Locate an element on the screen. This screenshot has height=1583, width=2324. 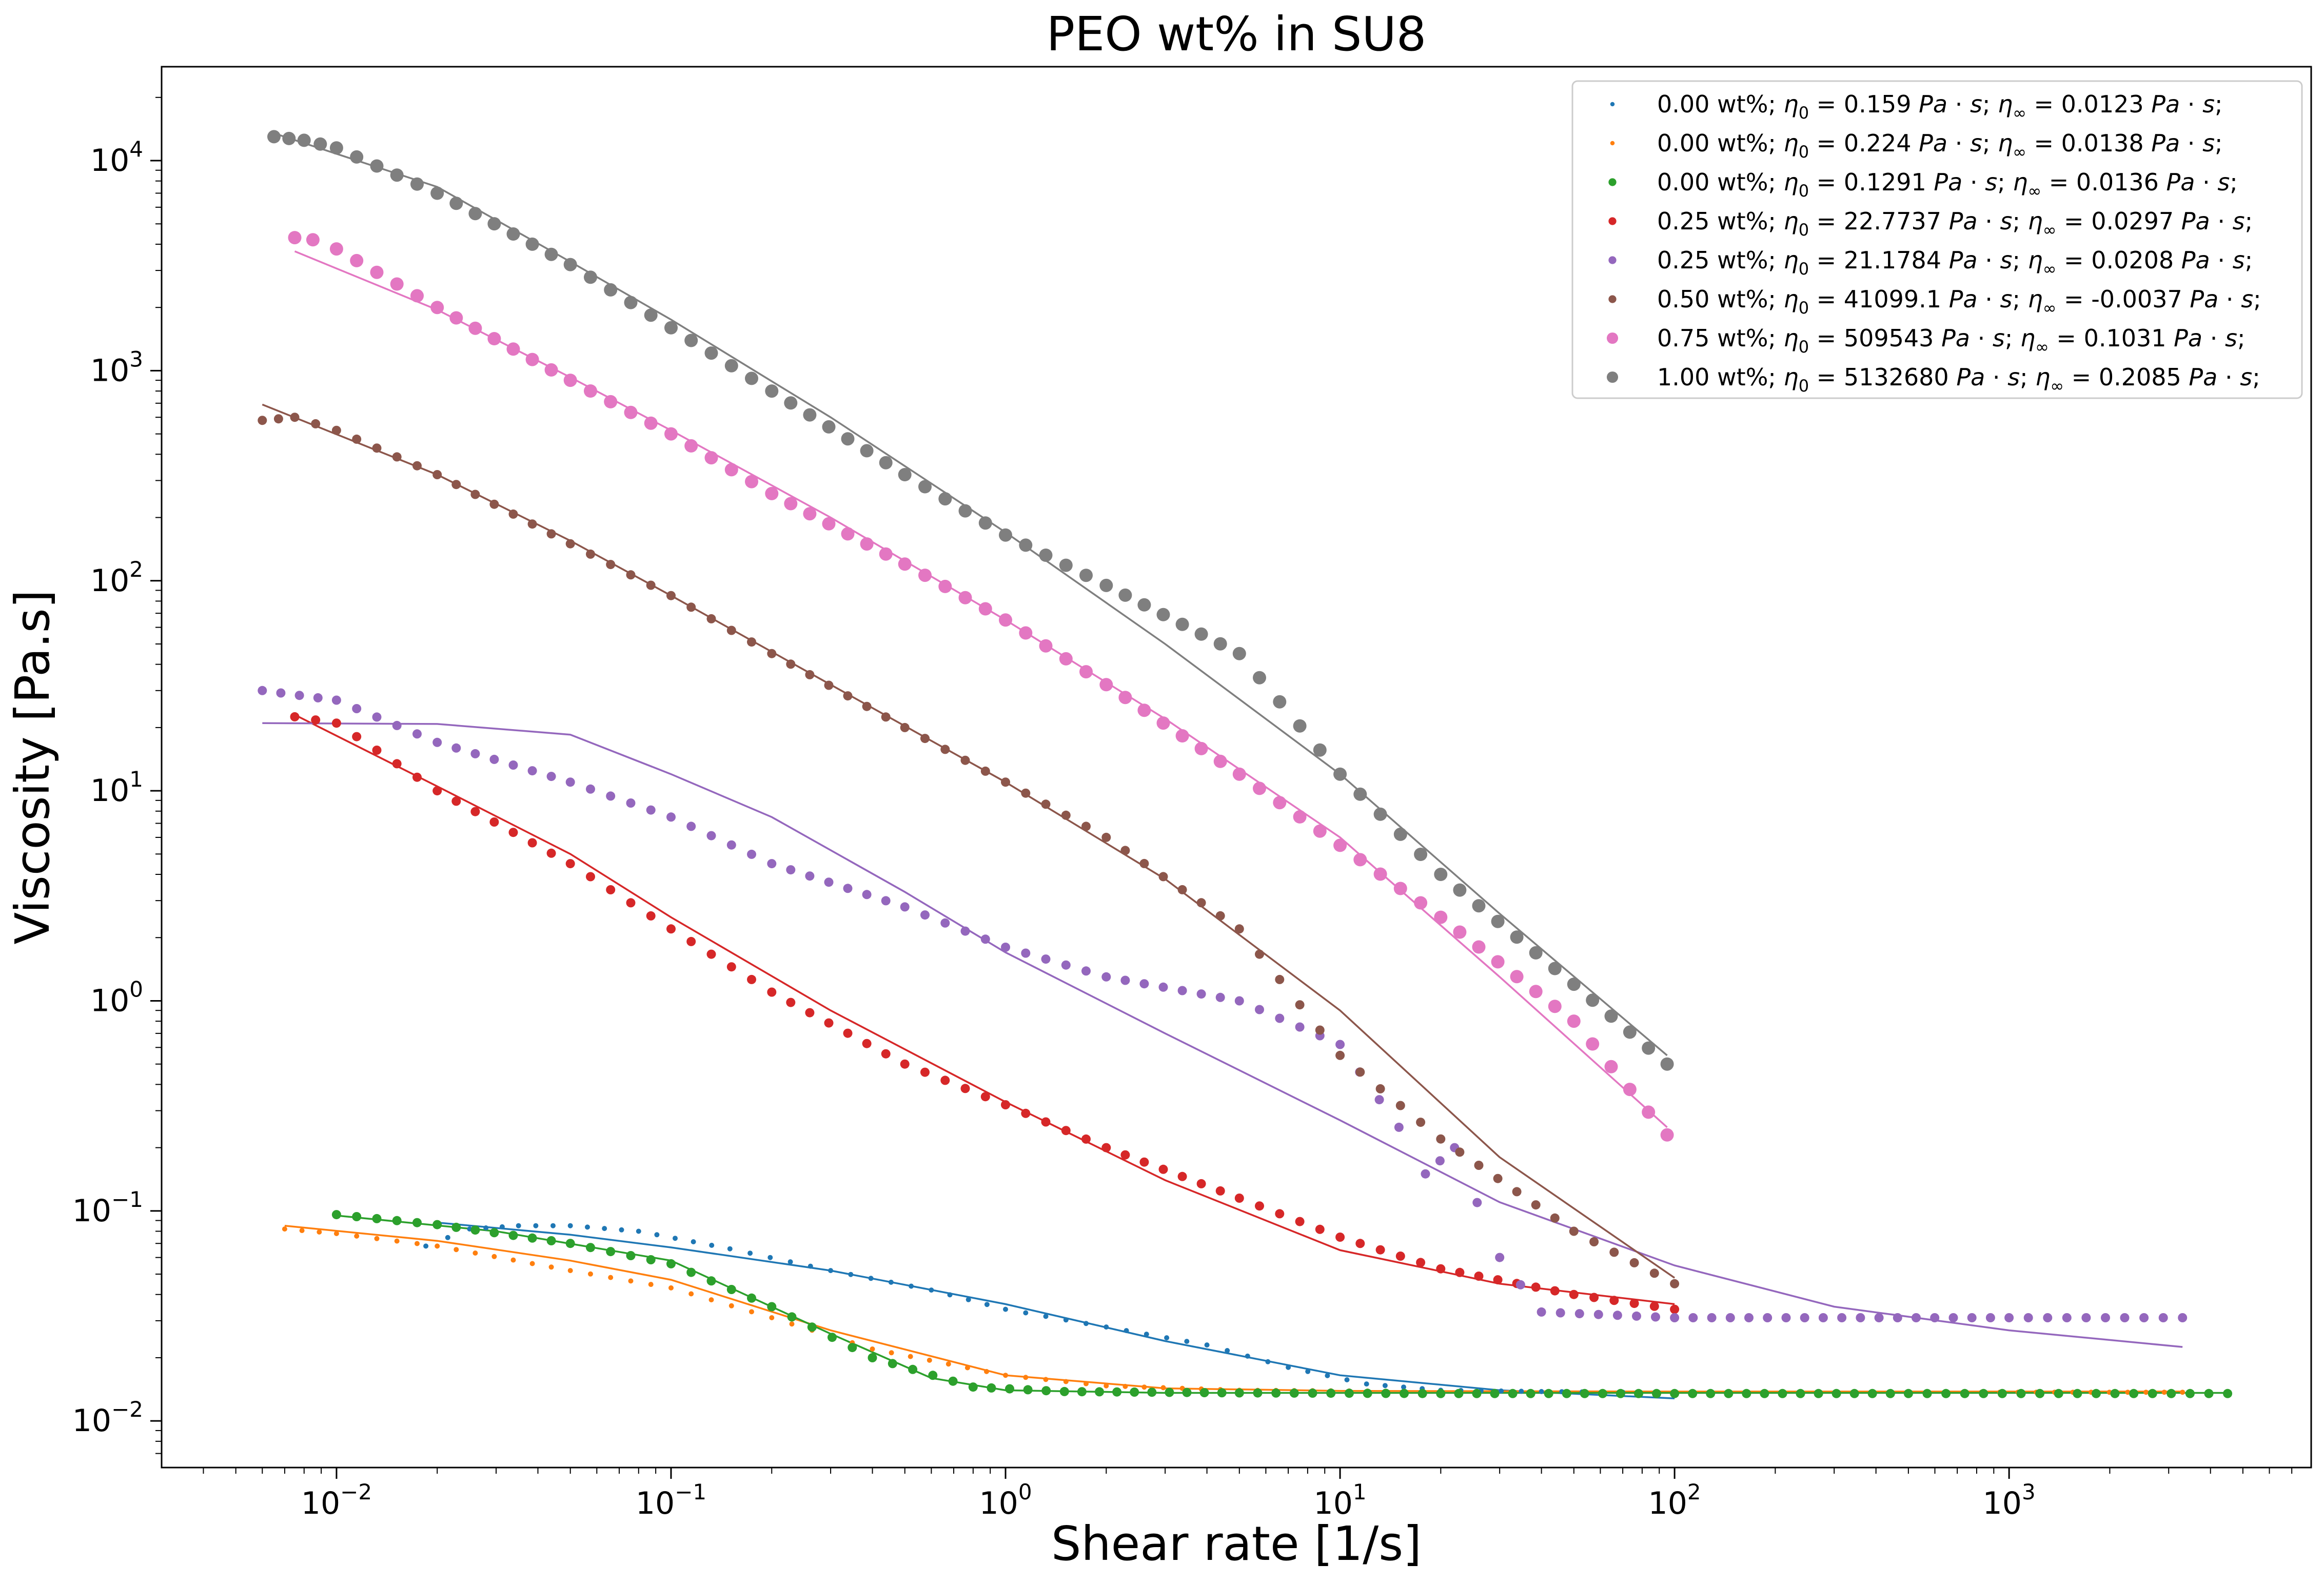
y-tick-label: 10³ is located at coordinates (117, 367).